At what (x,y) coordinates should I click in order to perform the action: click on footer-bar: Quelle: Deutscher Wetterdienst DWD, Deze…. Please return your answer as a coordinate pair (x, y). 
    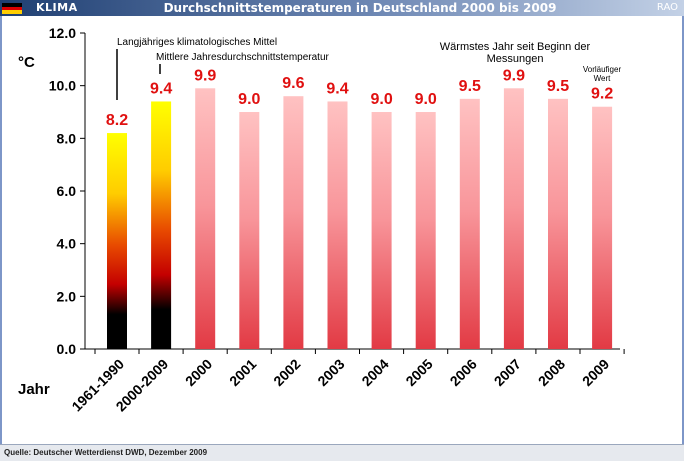
    Looking at the image, I should click on (342, 452).